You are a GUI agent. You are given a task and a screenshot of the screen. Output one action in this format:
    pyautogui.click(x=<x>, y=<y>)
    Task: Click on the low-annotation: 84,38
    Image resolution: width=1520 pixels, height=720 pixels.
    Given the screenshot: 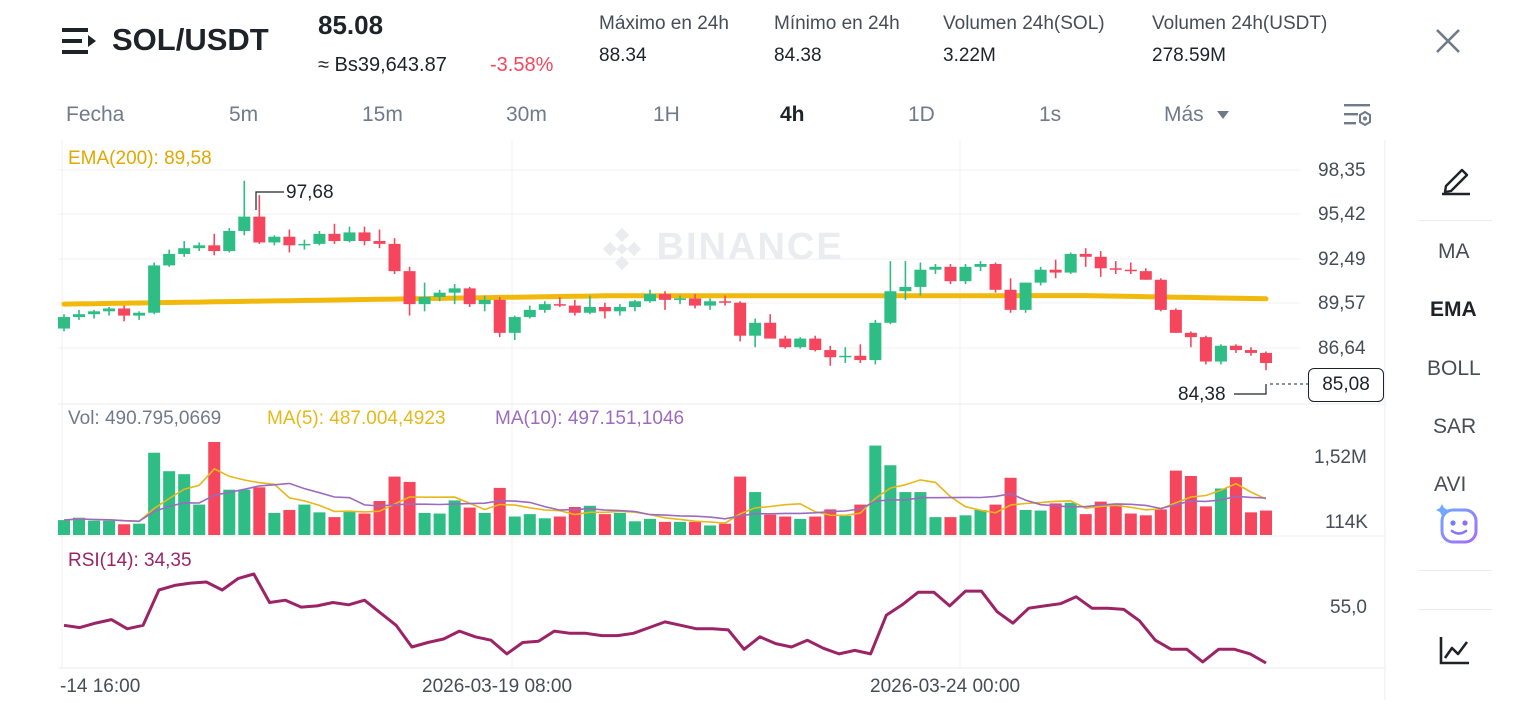 What is the action you would take?
    pyautogui.click(x=1202, y=394)
    